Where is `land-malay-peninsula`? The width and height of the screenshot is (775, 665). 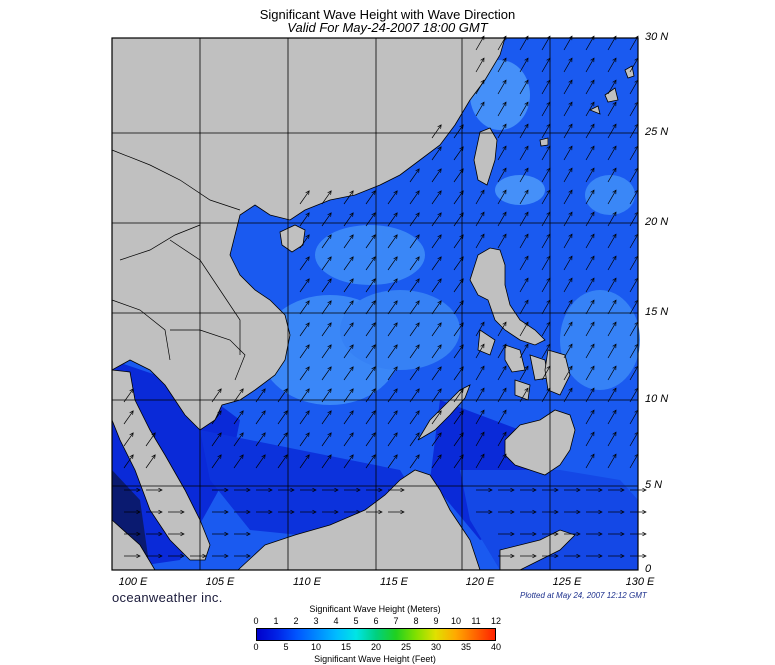 land-malay-peninsula is located at coordinates (161, 465).